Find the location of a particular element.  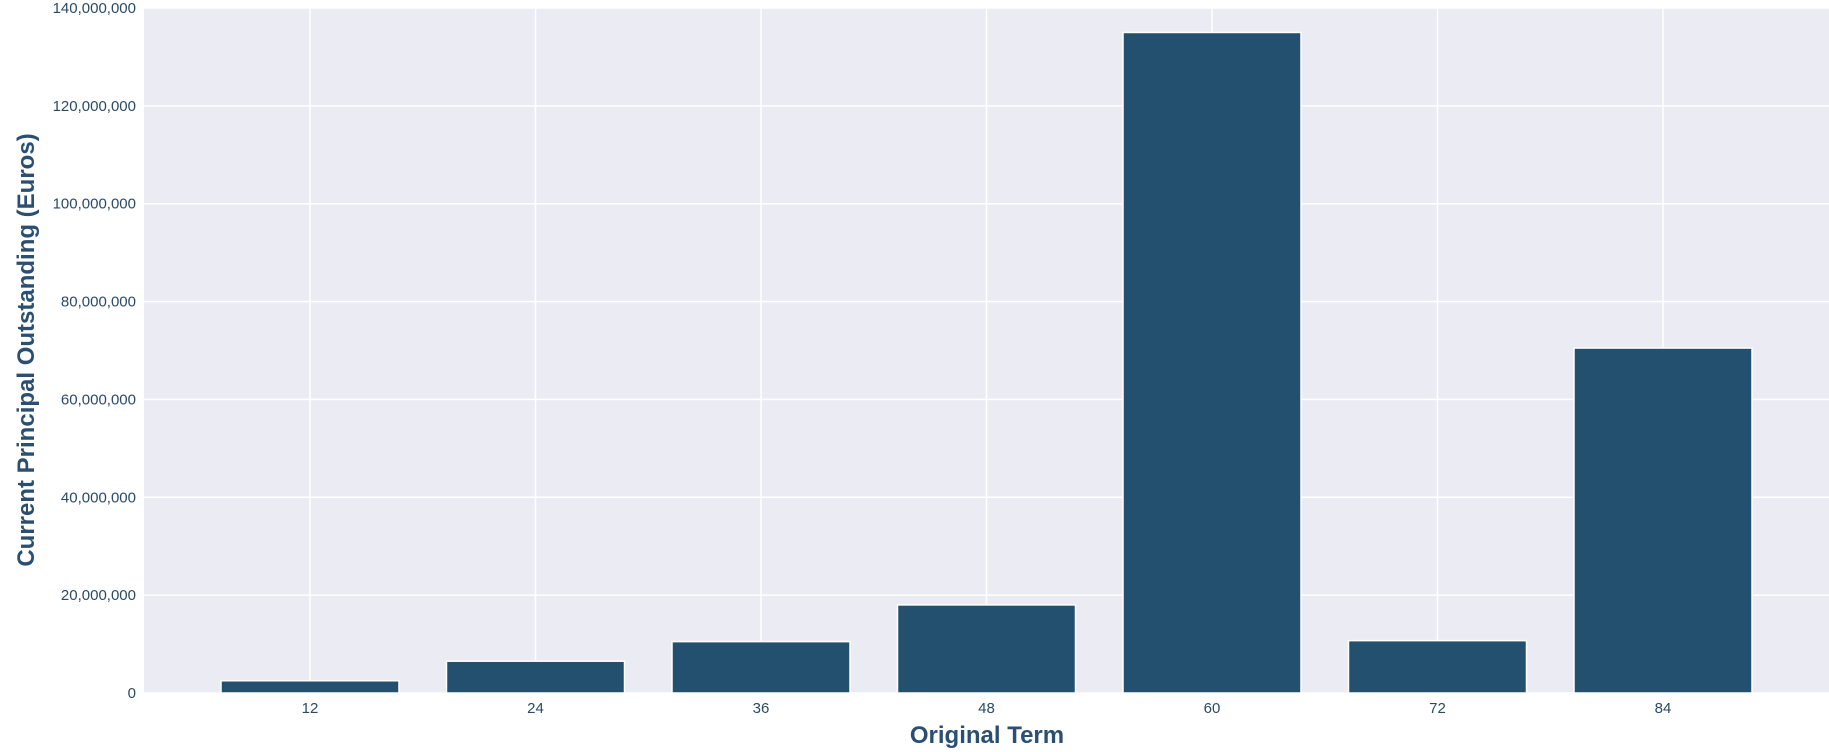

y-tick-label: 140,000,000 is located at coordinates (94, 8).